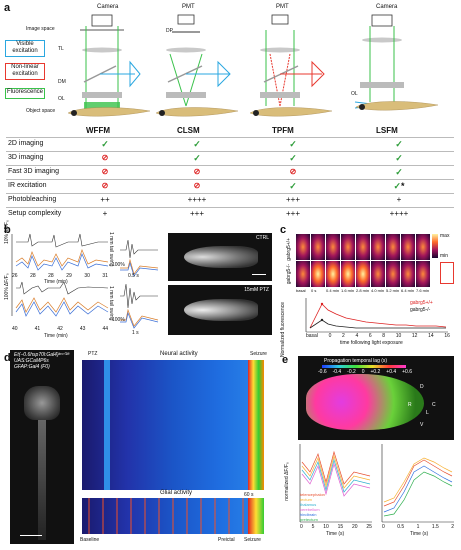  I want to click on b-inset-time-top: 0.5 s, so click(133, 276).